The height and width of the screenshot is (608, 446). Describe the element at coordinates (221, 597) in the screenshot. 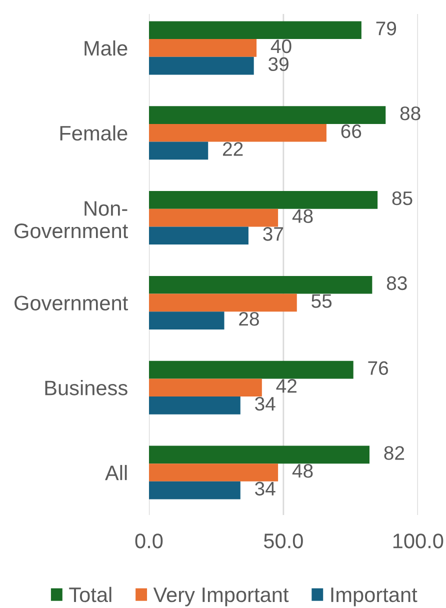

I see `legend-label: Very Important` at that location.